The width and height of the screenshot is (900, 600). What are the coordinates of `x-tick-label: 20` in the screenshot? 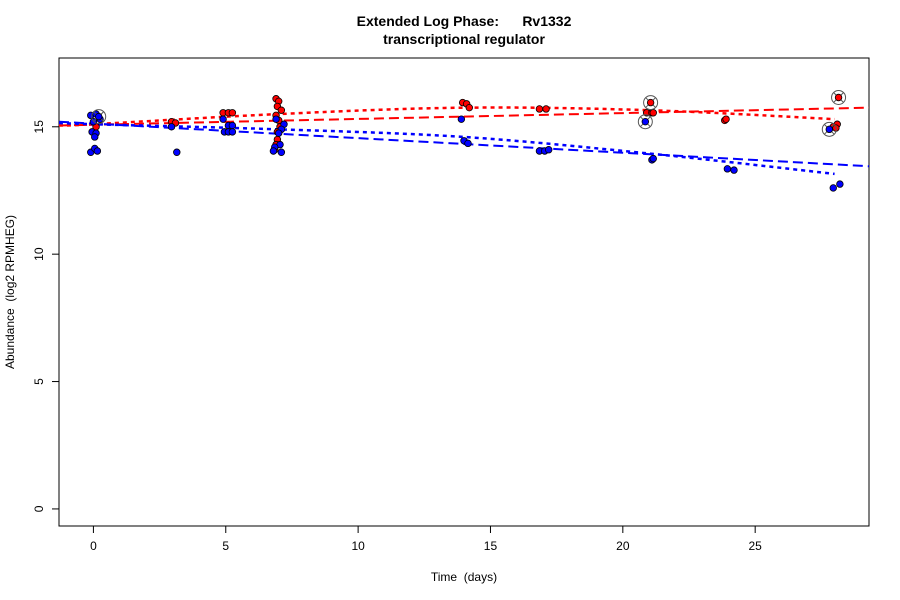 It's located at (623, 546).